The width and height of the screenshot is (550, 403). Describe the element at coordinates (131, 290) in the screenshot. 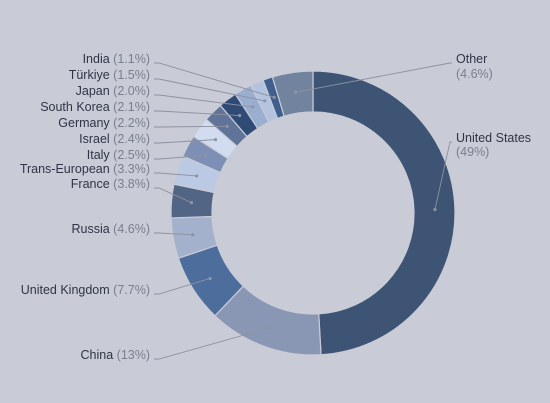

I see `value-label-united-kingdom: (7.7%)` at that location.